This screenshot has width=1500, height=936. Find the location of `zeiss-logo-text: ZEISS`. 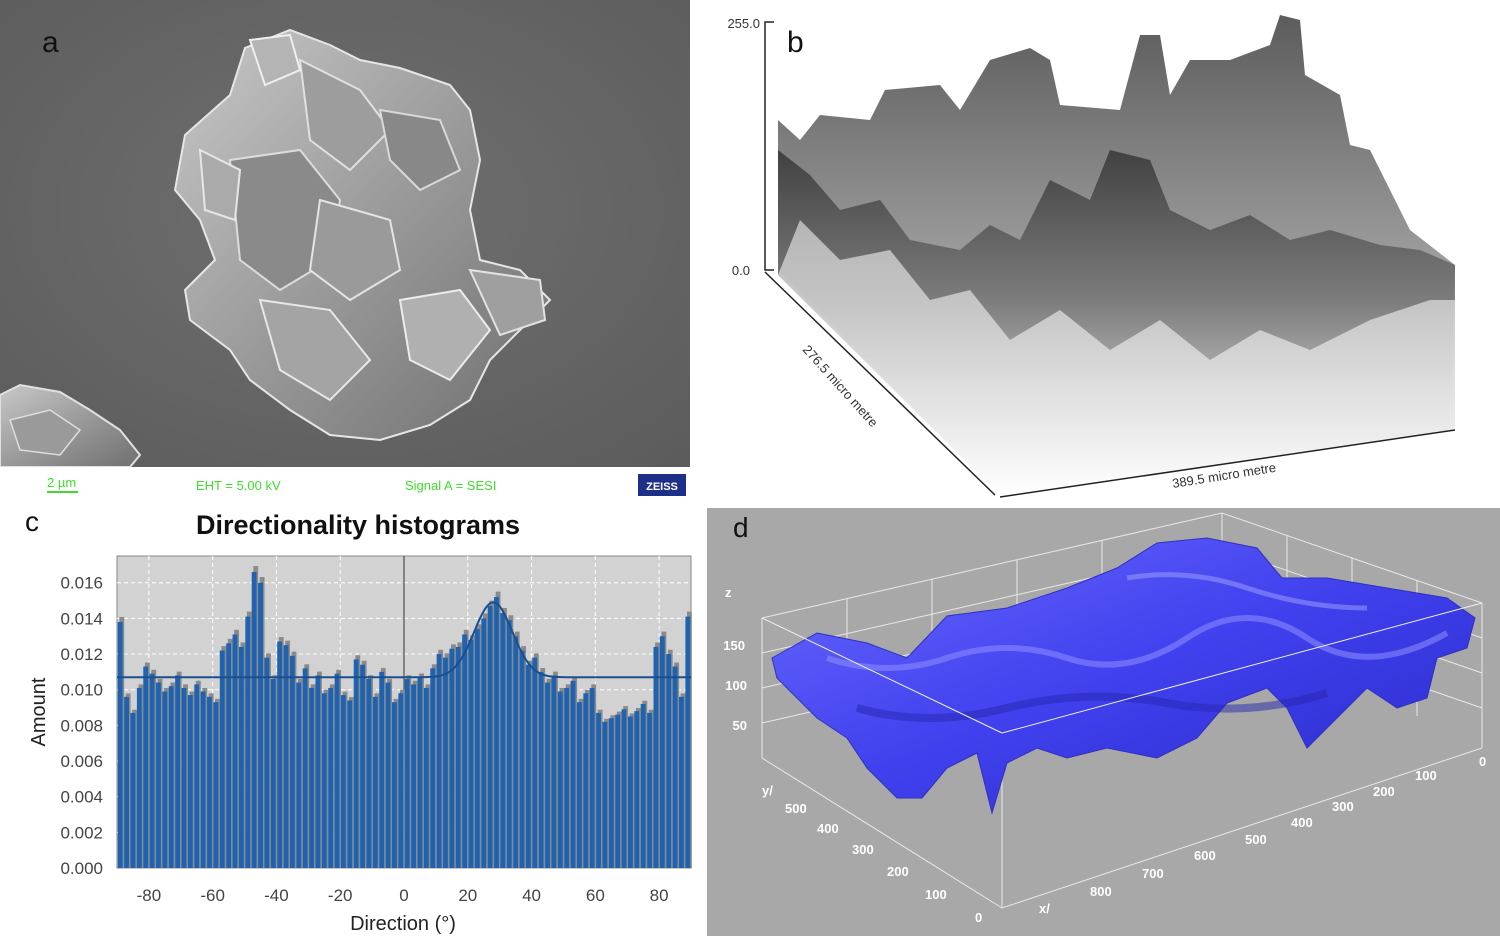

zeiss-logo-text: ZEISS is located at coordinates (662, 487).